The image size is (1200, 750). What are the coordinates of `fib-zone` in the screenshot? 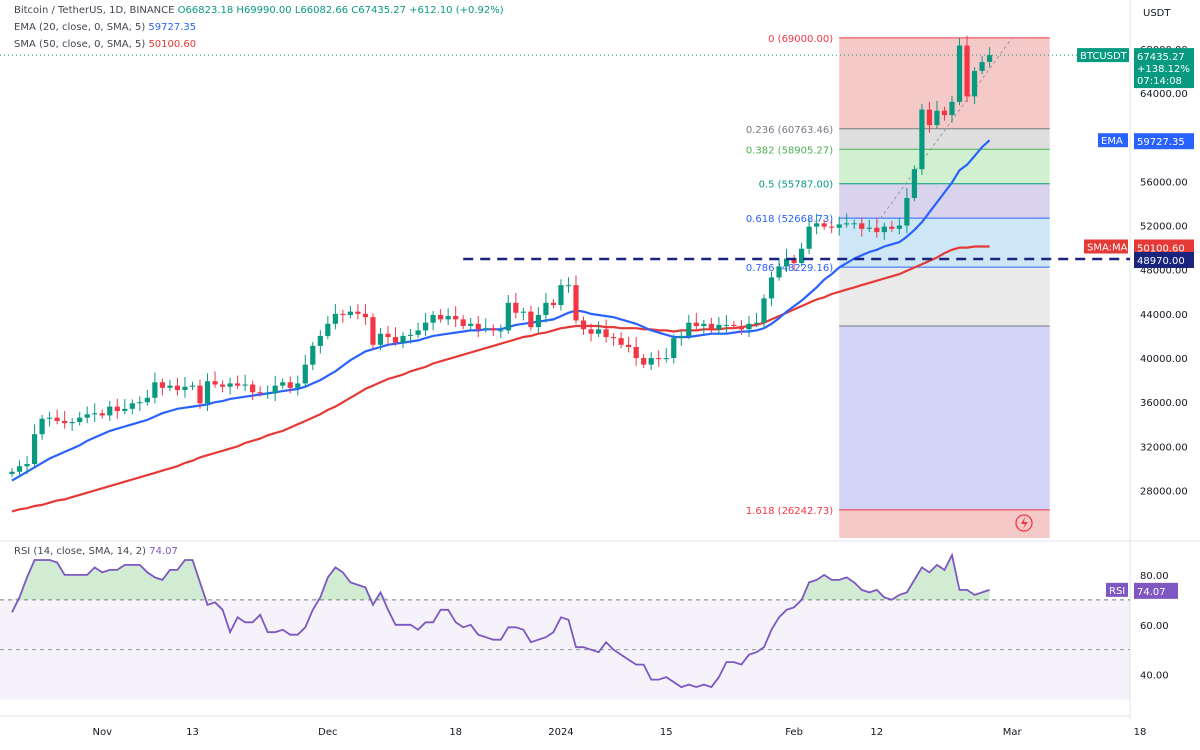 It's located at (944, 523).